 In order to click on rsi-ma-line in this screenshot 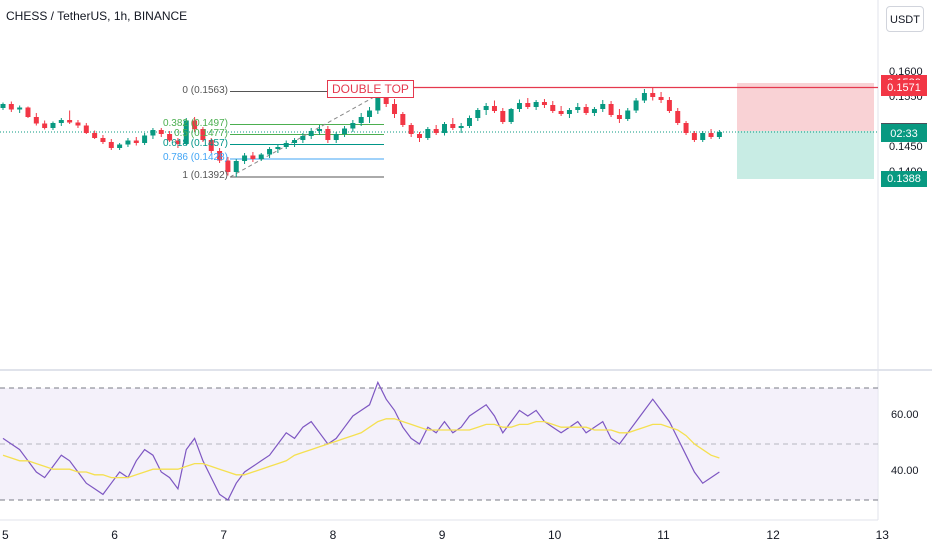, I will do `click(361, 448)`.